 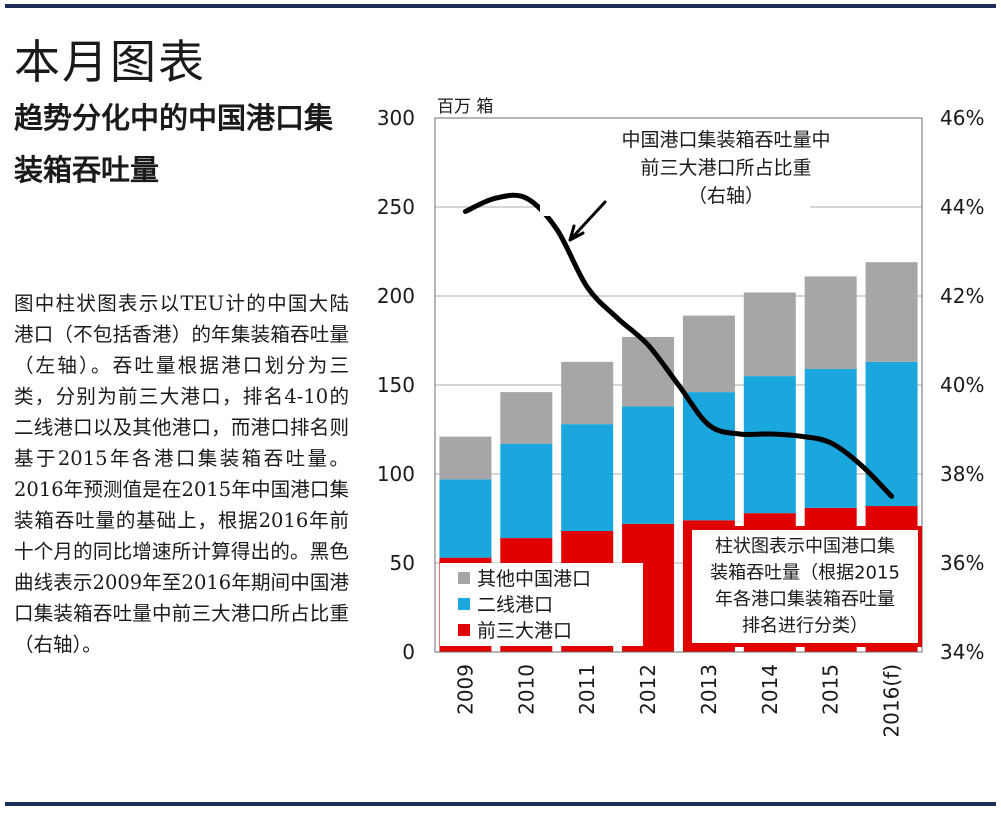 I want to click on y-tick-label: 0, so click(x=408, y=652).